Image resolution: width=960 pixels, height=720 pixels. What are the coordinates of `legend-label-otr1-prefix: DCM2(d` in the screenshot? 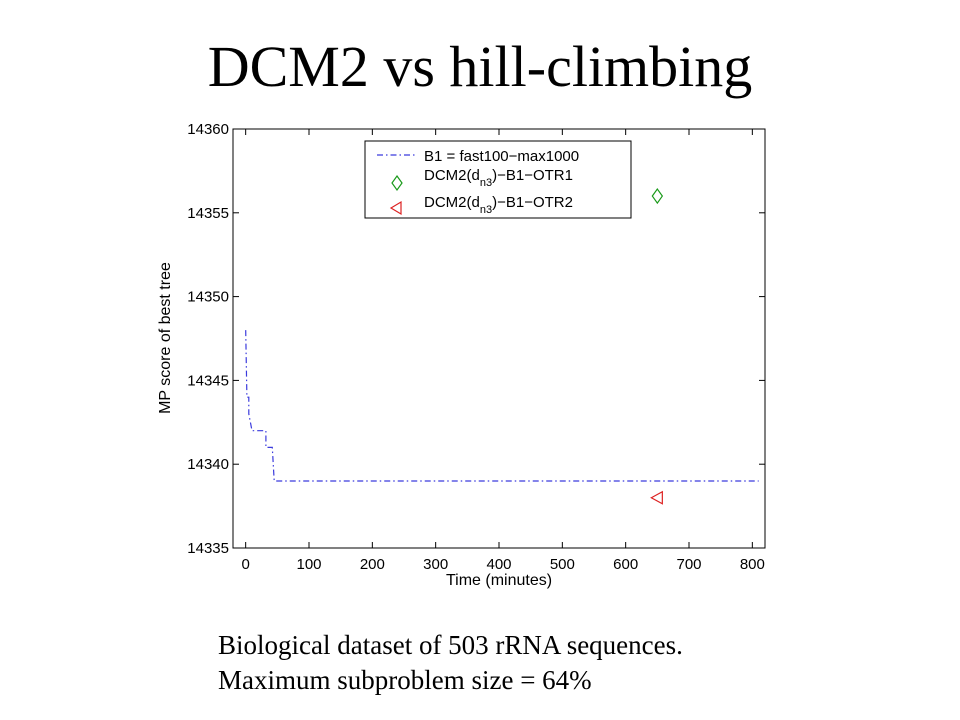 It's located at (452, 175).